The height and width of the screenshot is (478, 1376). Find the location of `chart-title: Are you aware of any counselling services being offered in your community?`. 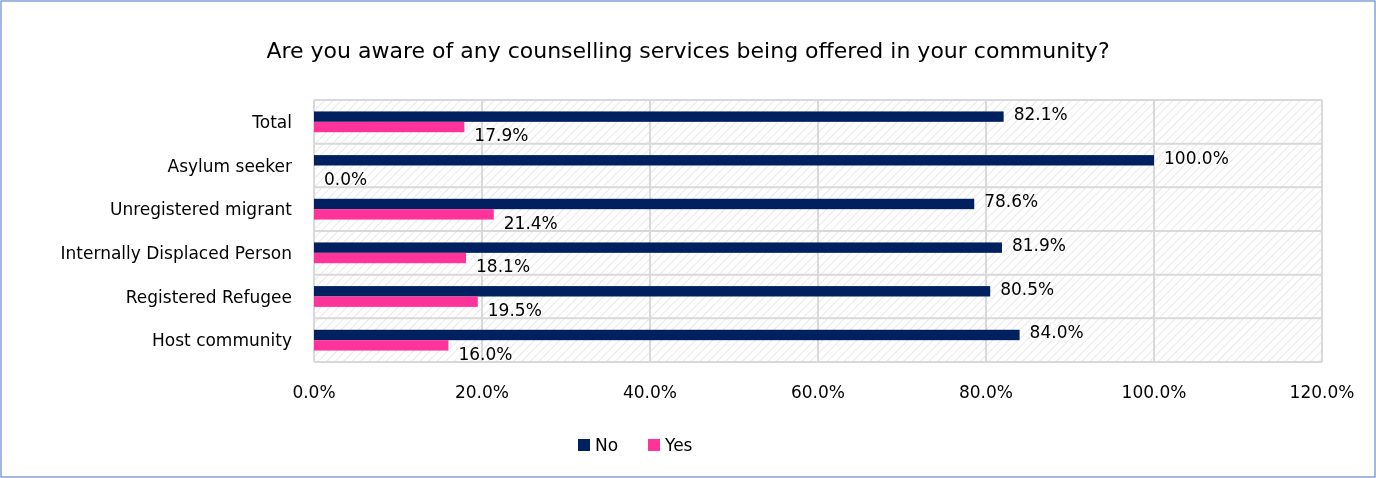

chart-title: Are you aware of any counselling services being offered in your community? is located at coordinates (688, 50).